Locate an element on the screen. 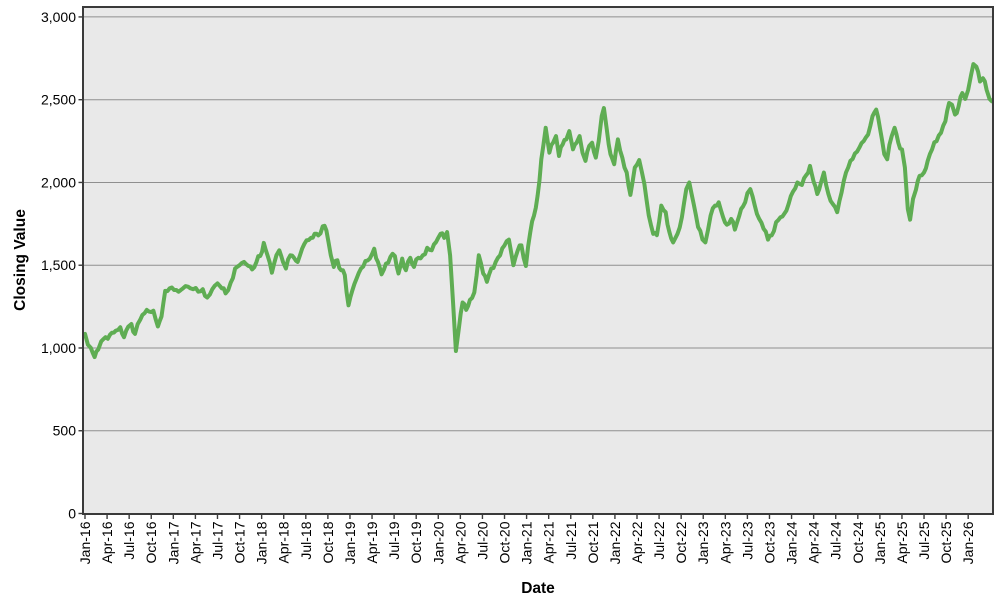 This screenshot has height=600, width=1000. x-tick-label: Apr-22 is located at coordinates (637, 542).